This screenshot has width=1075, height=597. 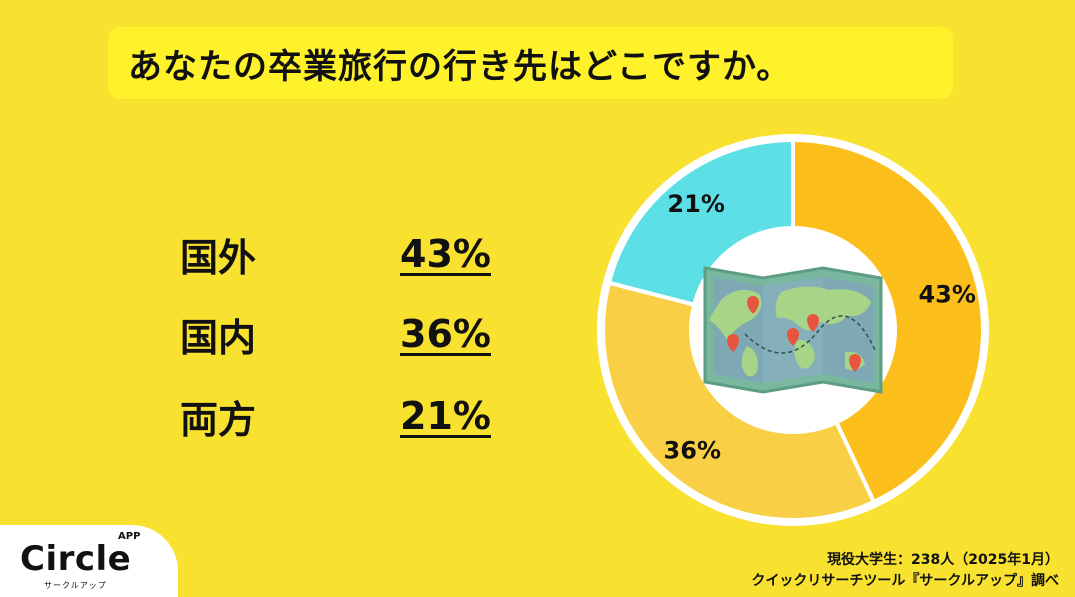 What do you see at coordinates (218, 419) in the screenshot?
I see `legend-label: 両方` at bounding box center [218, 419].